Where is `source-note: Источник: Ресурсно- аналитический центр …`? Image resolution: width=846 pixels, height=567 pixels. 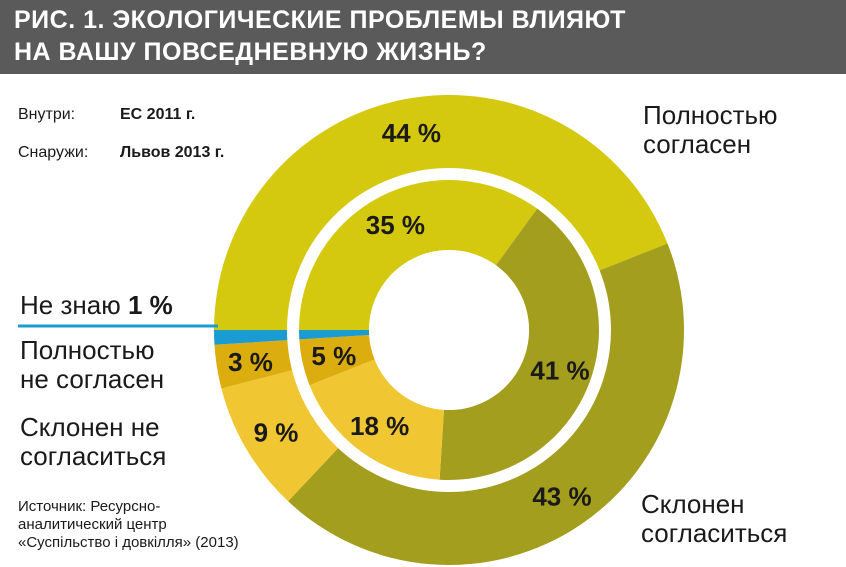
source-note: Источник: Ресурсно- аналитический центр … is located at coordinates (128, 525).